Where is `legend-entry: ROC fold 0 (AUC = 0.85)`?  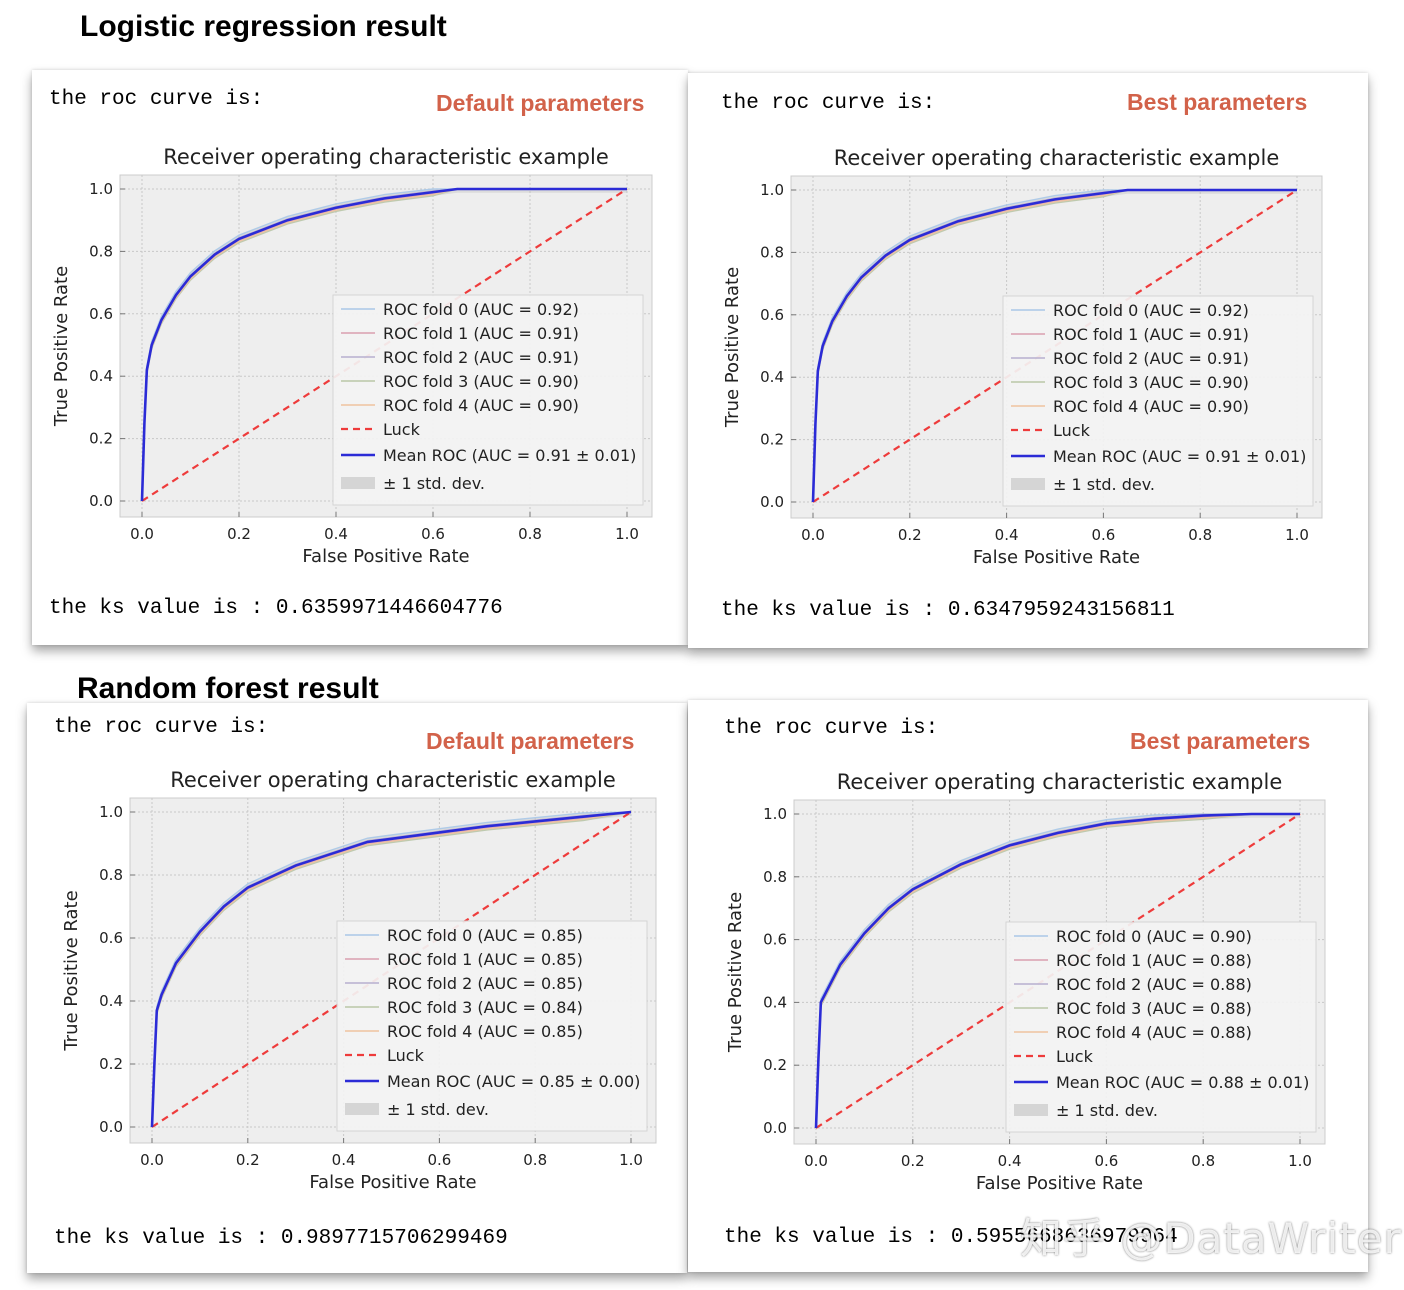 legend-entry: ROC fold 0 (AUC = 0.85) is located at coordinates (485, 935).